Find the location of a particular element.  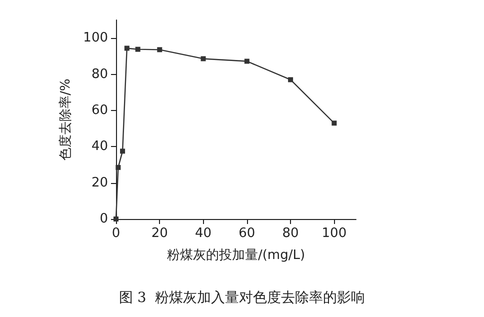

y-tick-label: 60 is located at coordinates (99, 110).